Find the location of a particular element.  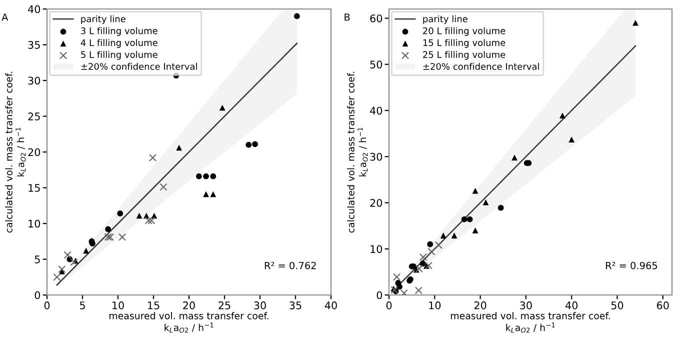

x-tick-label: 60 is located at coordinates (662, 305).